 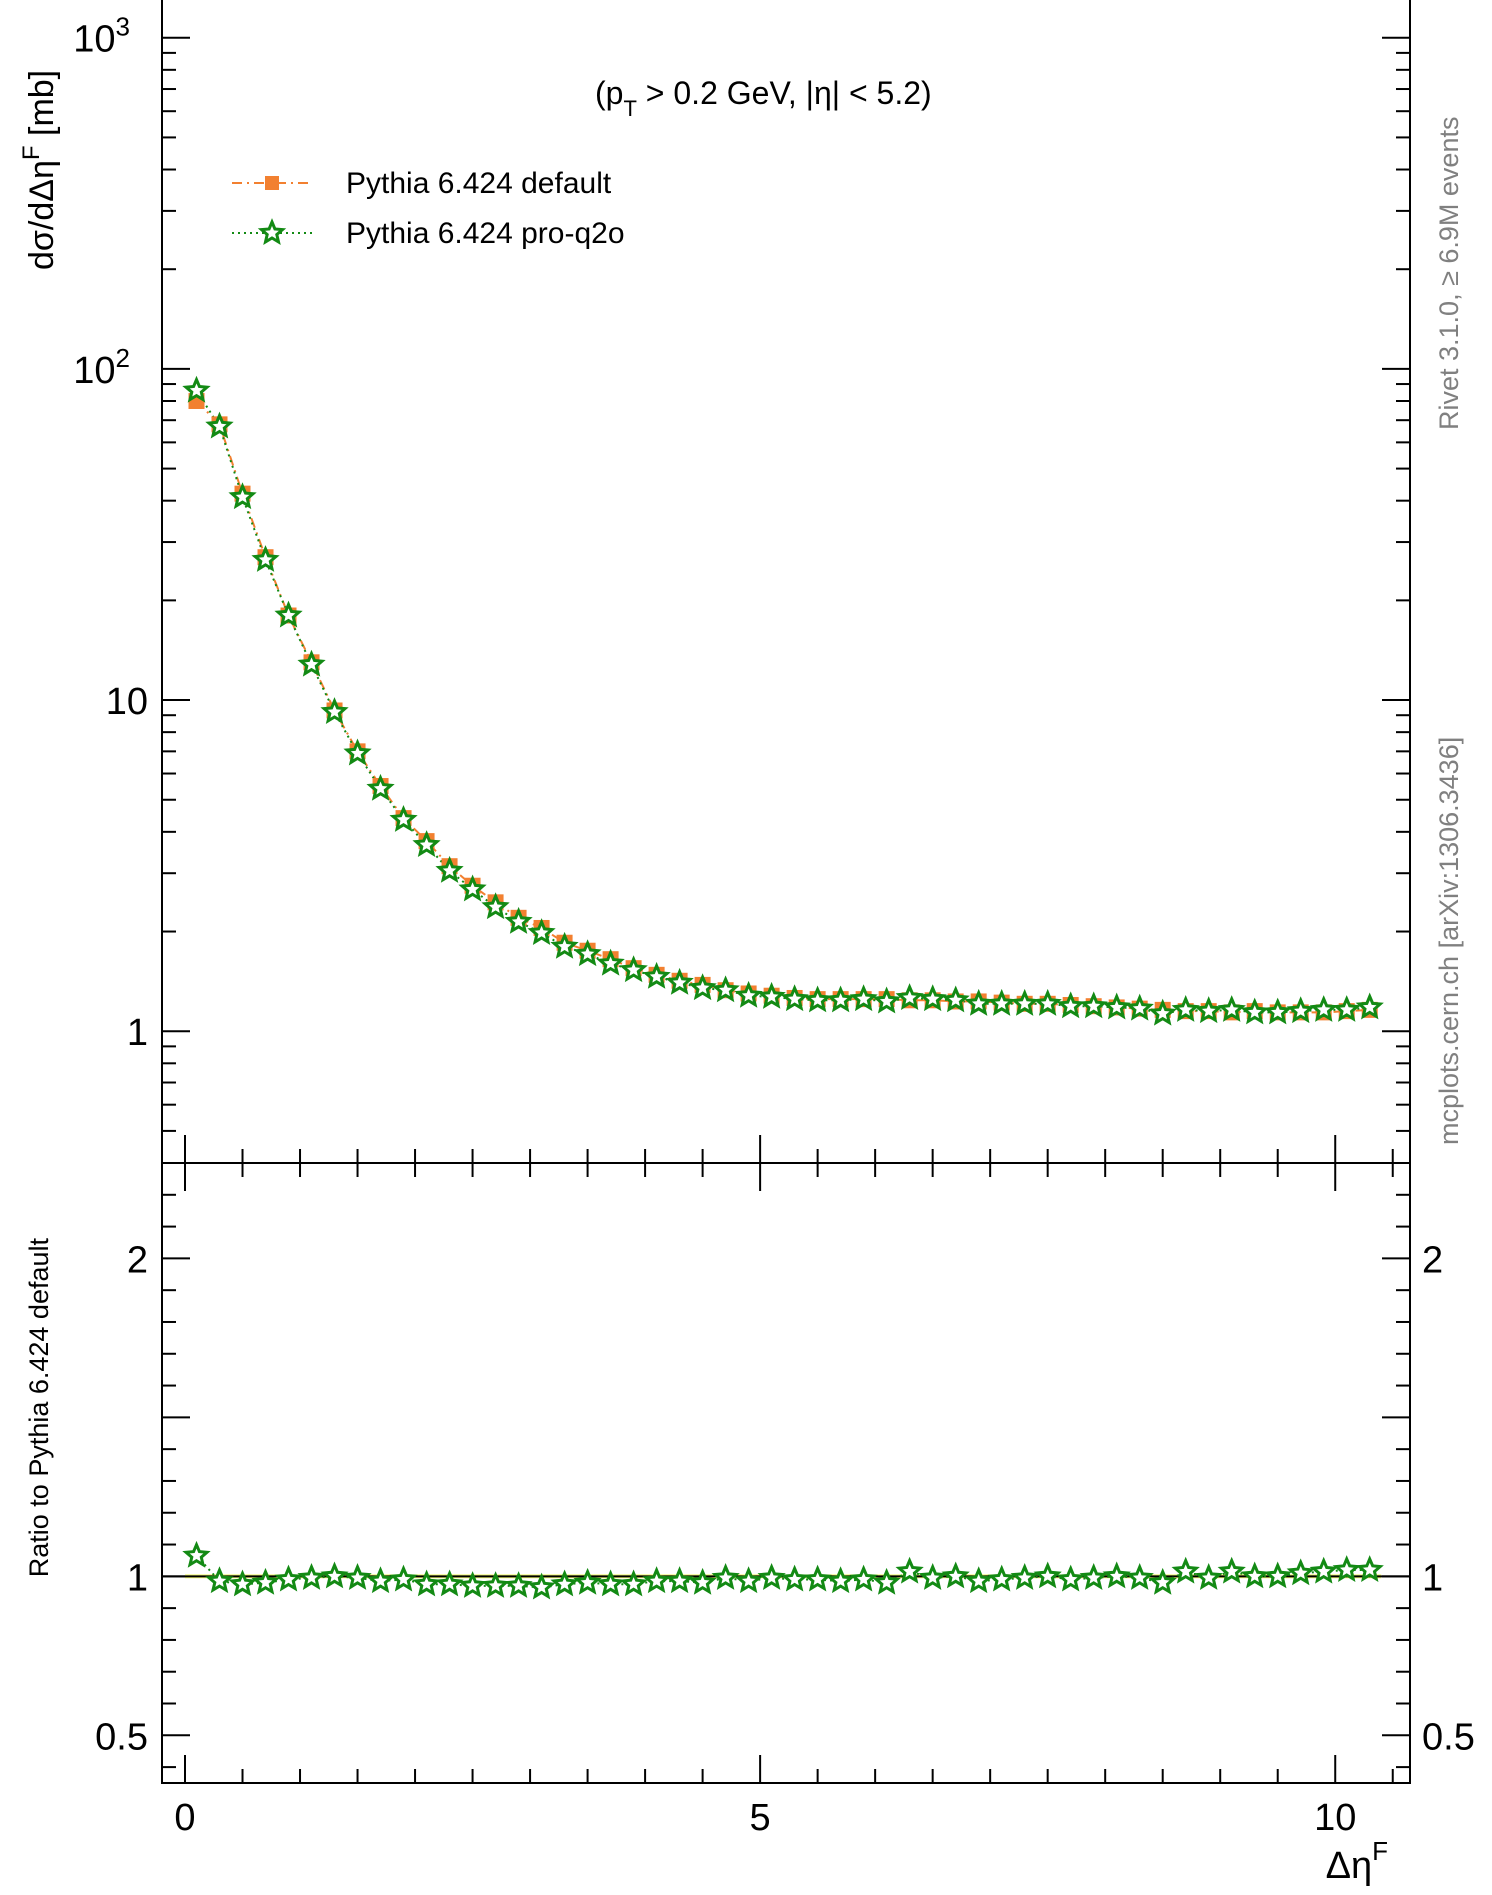 What do you see at coordinates (760, 1818) in the screenshot?
I see `x-tick-label-1: 5` at bounding box center [760, 1818].